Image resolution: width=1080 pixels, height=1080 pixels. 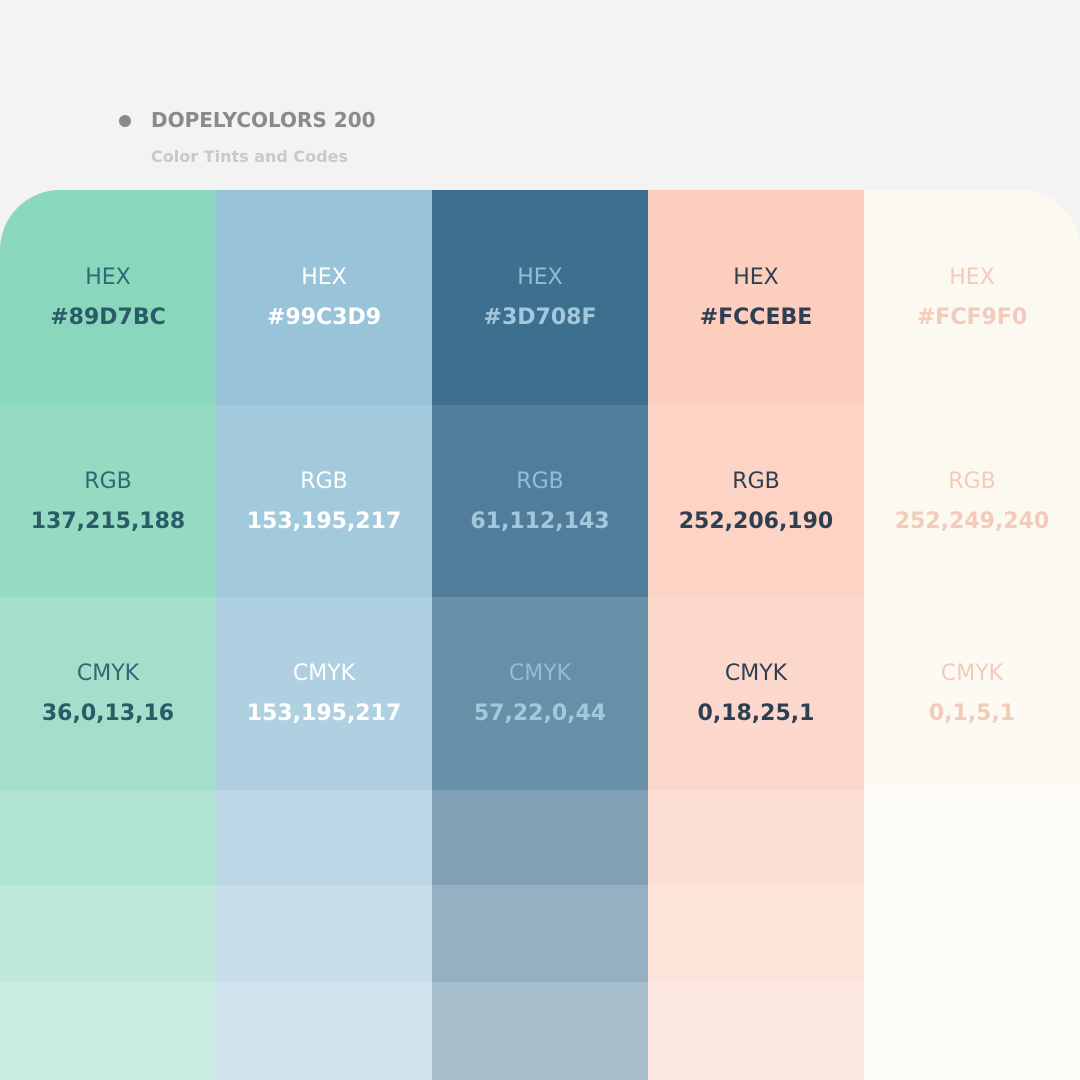 What do you see at coordinates (540, 521) in the screenshot?
I see `code-value: 61,112,143` at bounding box center [540, 521].